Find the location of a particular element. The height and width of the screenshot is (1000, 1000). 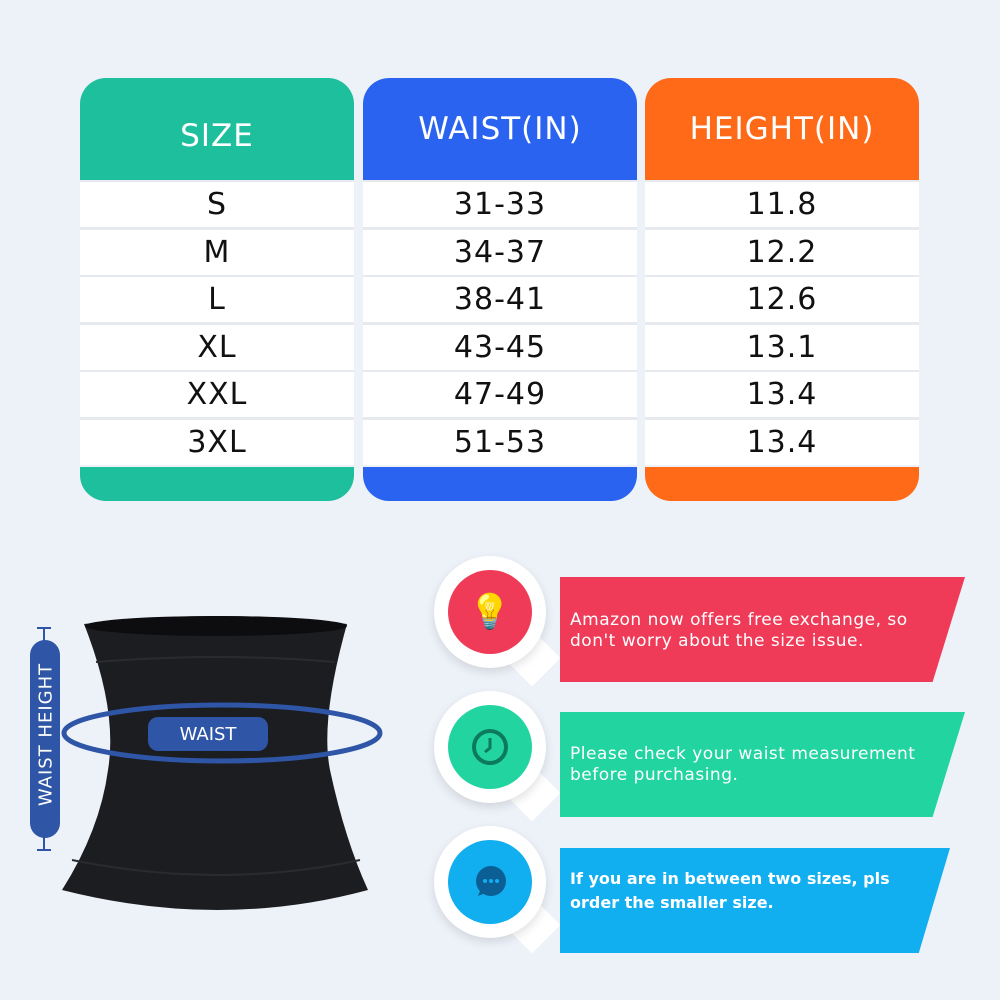

waist-cell: 47-49 is located at coordinates (500, 394).